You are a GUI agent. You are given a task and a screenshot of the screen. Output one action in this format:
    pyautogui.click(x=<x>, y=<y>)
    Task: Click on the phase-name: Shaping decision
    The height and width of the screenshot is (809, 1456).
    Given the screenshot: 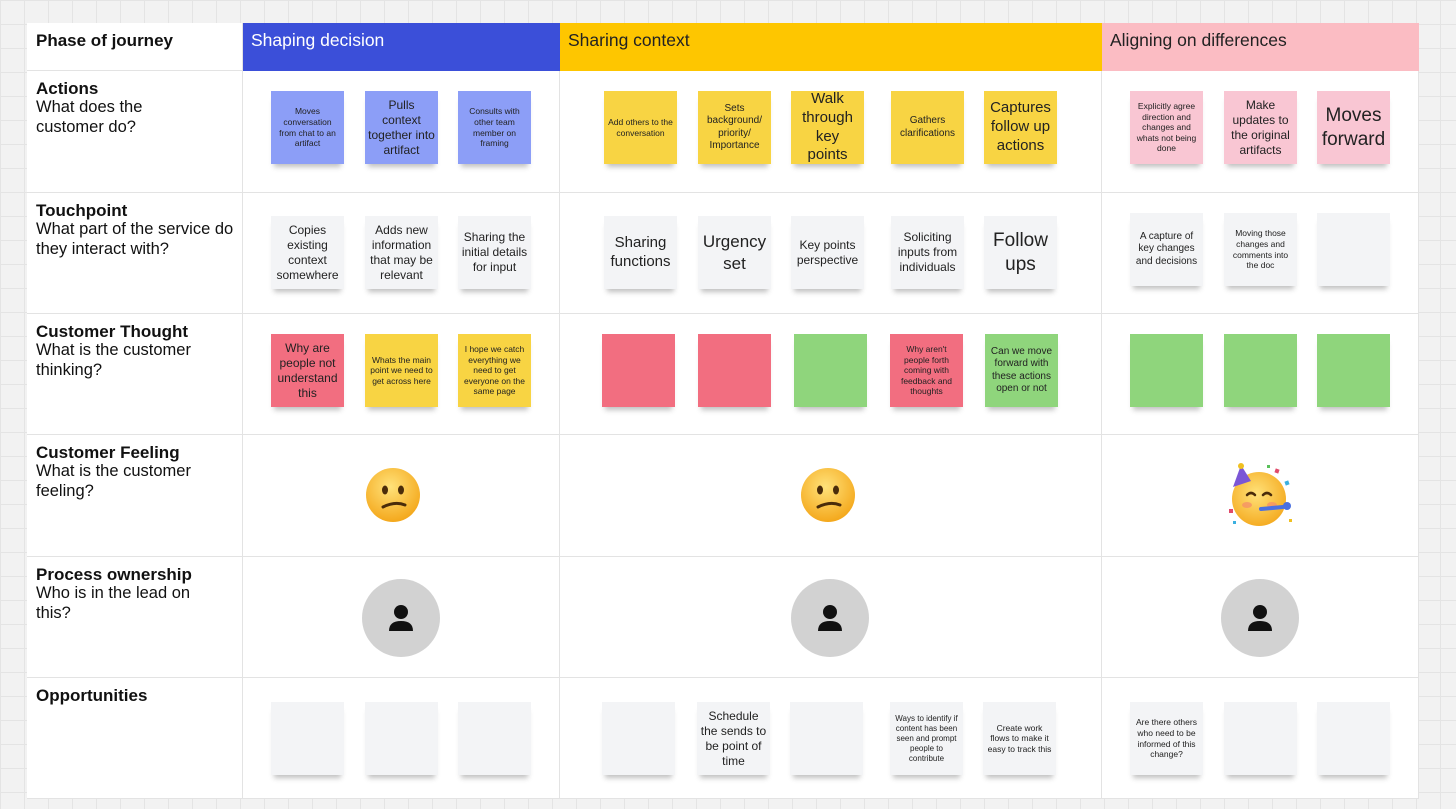 What is the action you would take?
    pyautogui.click(x=318, y=40)
    